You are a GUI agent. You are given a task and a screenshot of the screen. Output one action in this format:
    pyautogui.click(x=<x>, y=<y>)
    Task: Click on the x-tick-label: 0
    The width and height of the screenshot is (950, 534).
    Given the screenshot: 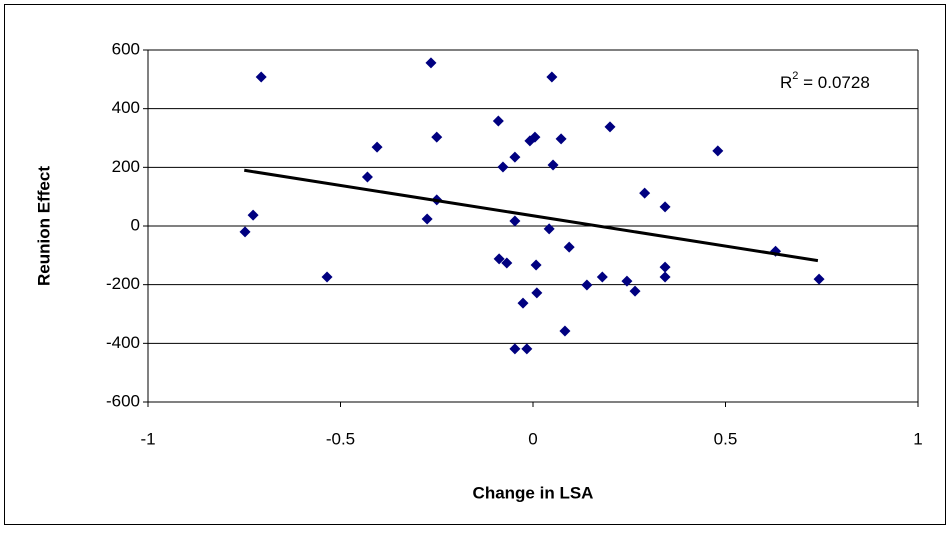 What is the action you would take?
    pyautogui.click(x=532, y=438)
    